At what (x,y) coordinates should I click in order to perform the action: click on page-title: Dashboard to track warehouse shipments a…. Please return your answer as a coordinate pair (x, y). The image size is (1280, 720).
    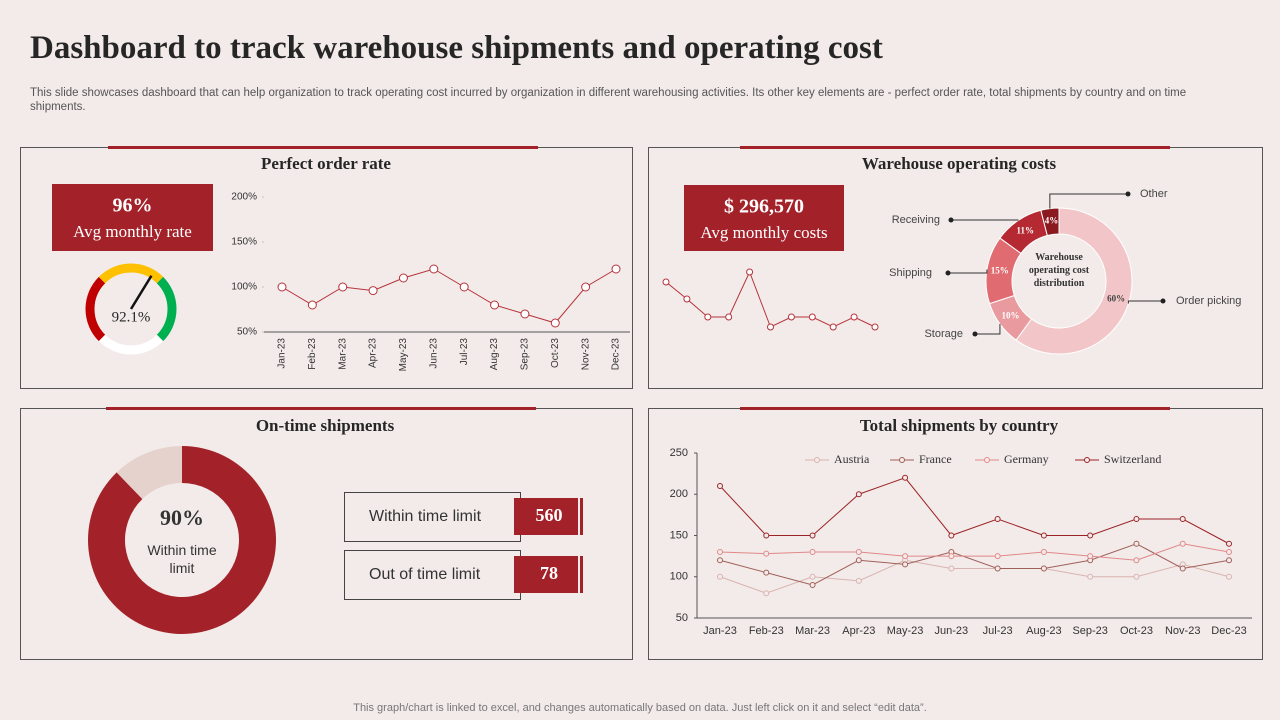
    Looking at the image, I should click on (456, 48).